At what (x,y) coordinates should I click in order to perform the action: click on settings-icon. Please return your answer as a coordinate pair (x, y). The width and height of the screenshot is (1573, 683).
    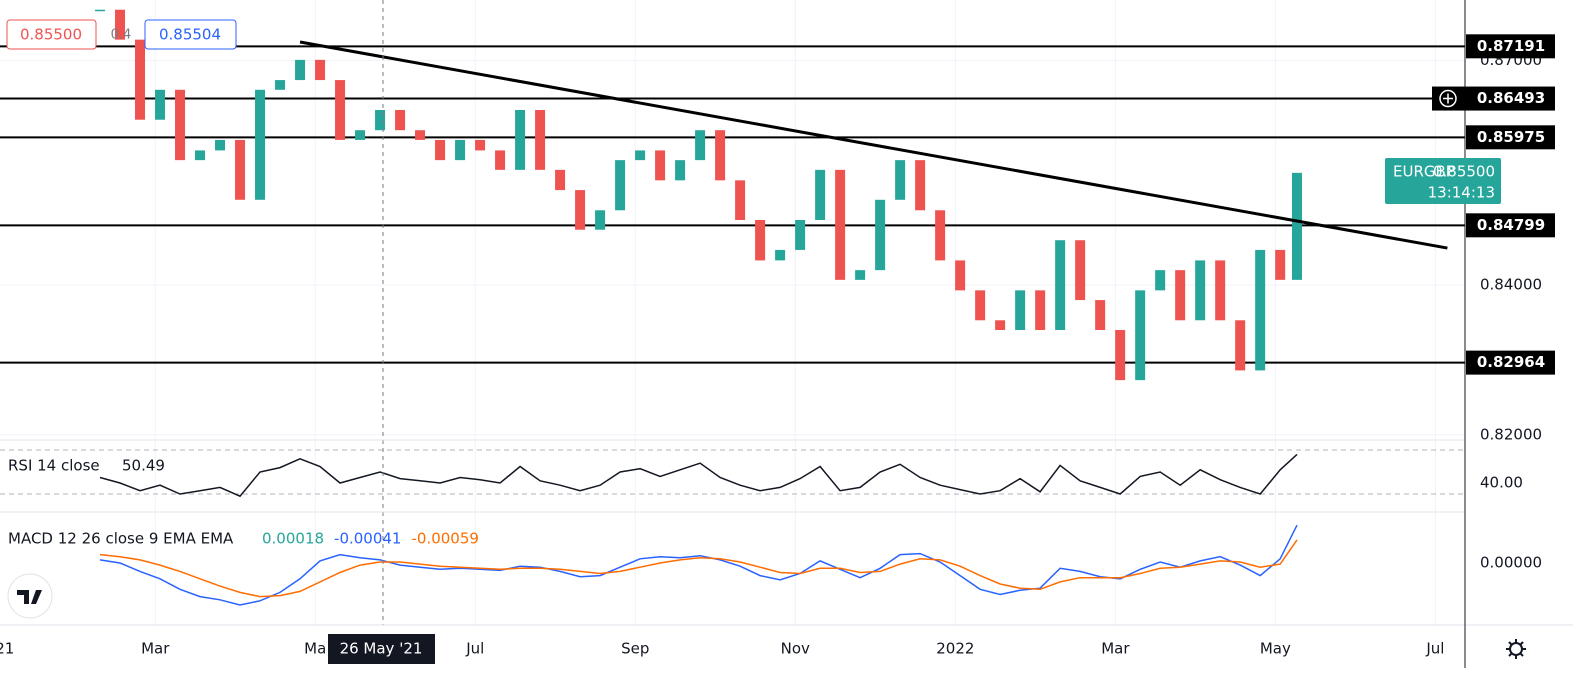
    Looking at the image, I should click on (1516, 649).